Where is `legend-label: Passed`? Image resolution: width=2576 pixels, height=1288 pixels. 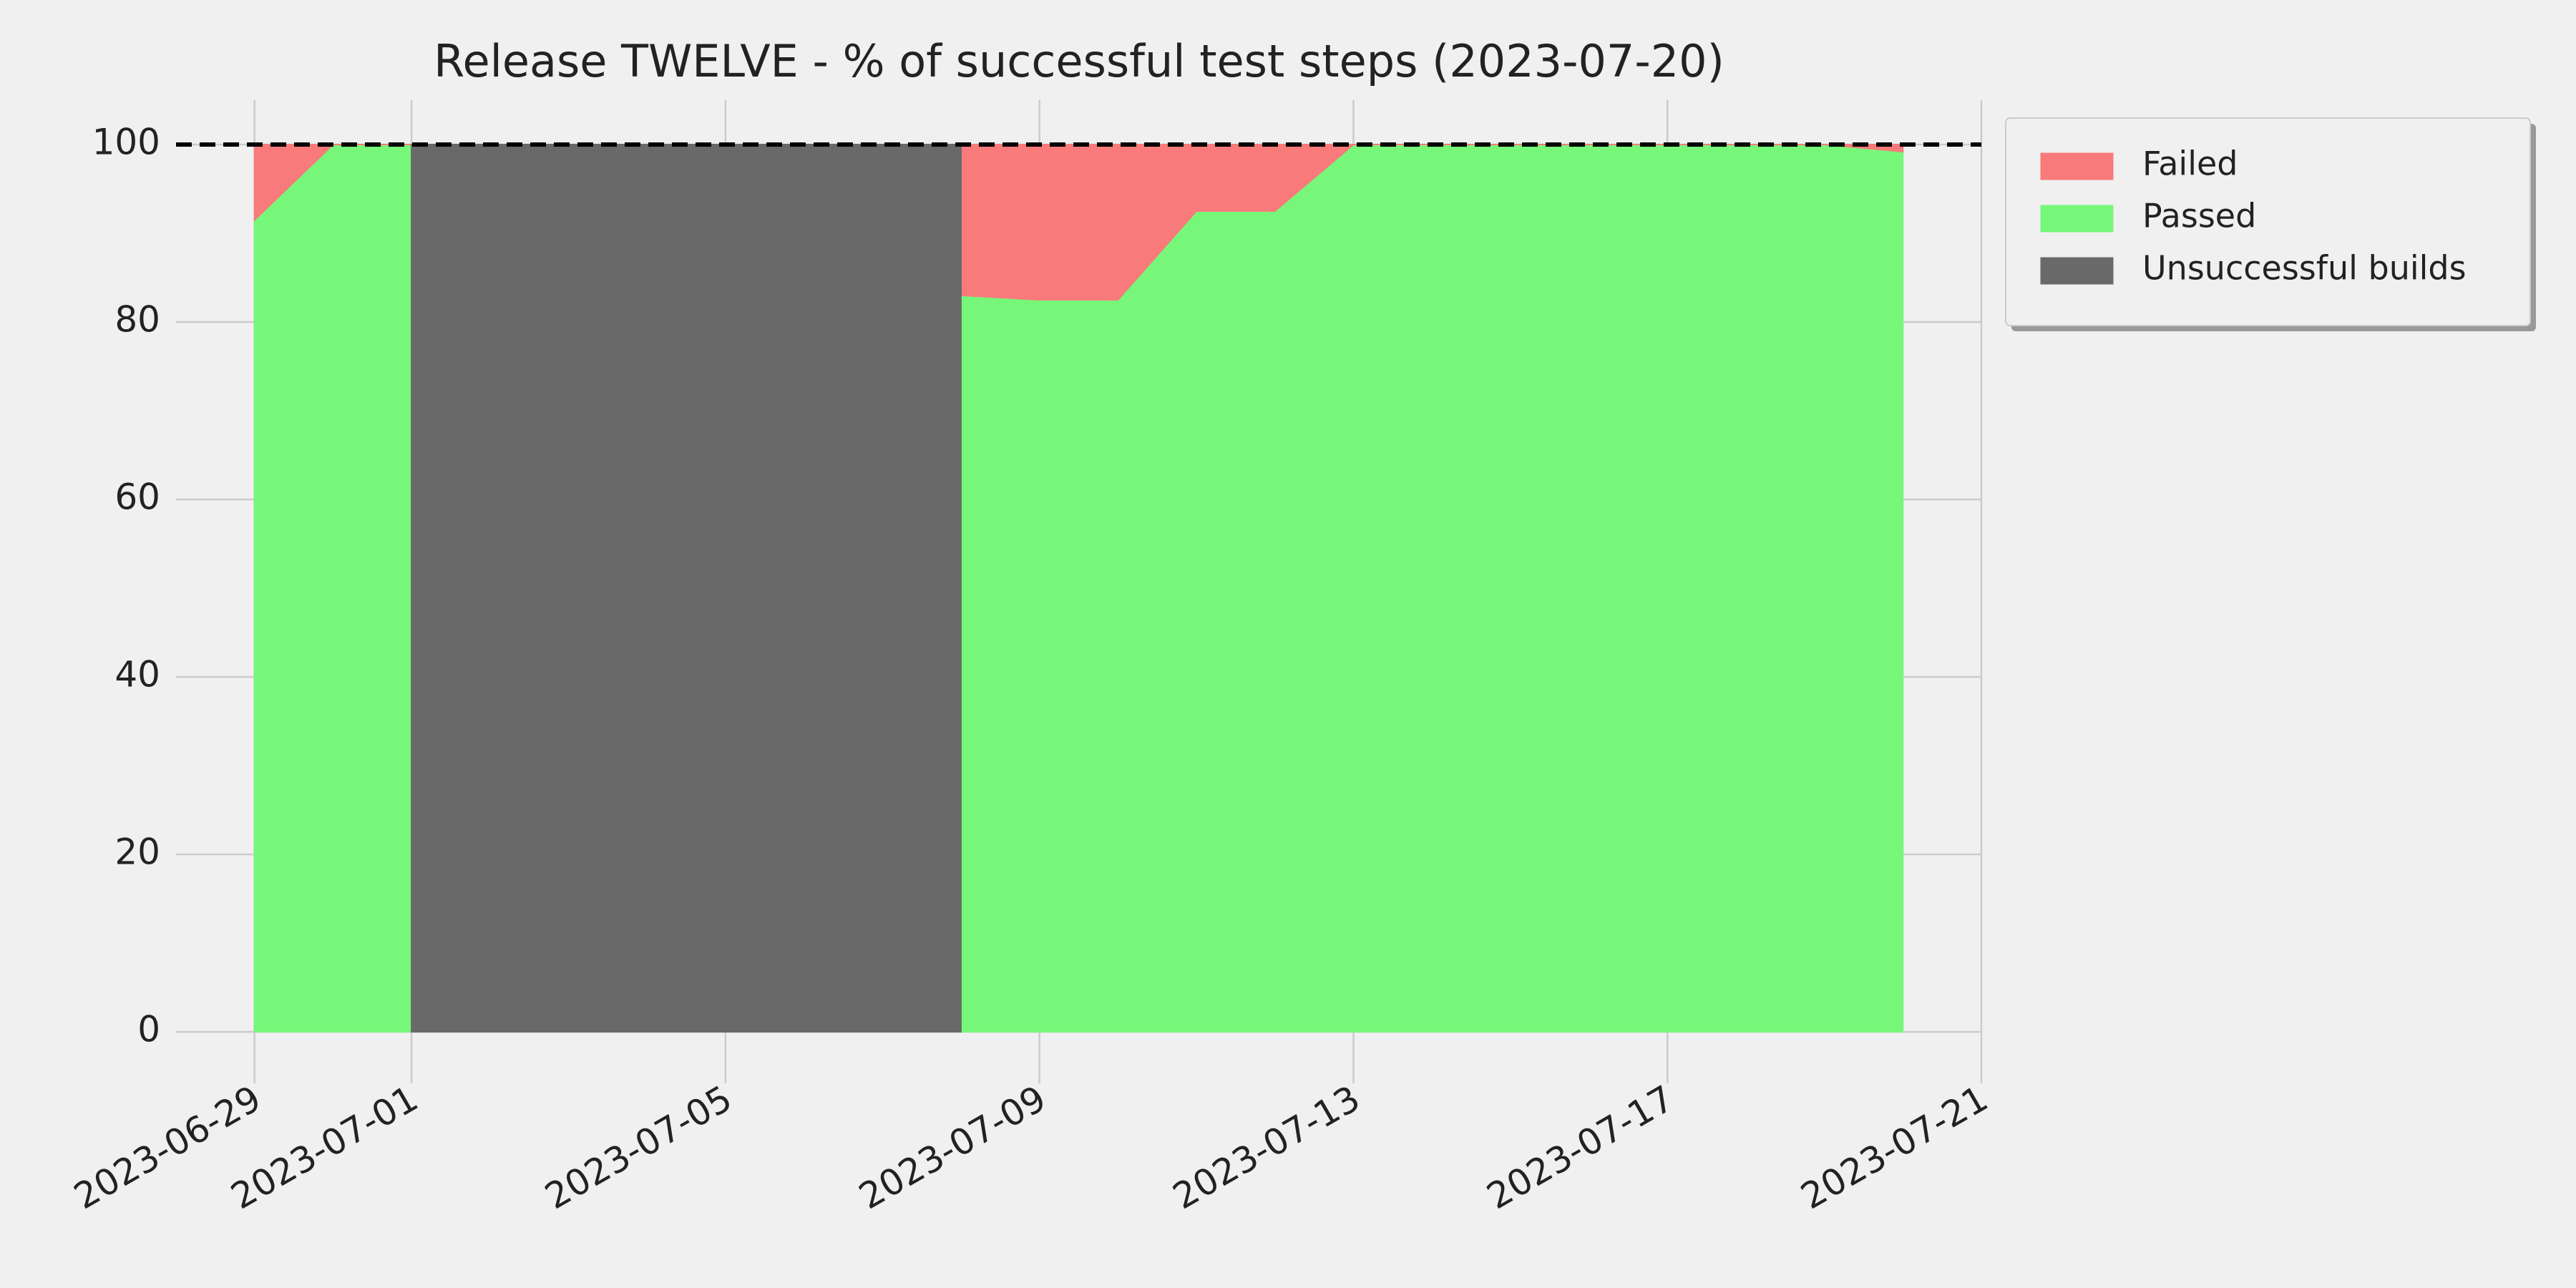
legend-label: Passed is located at coordinates (2199, 216).